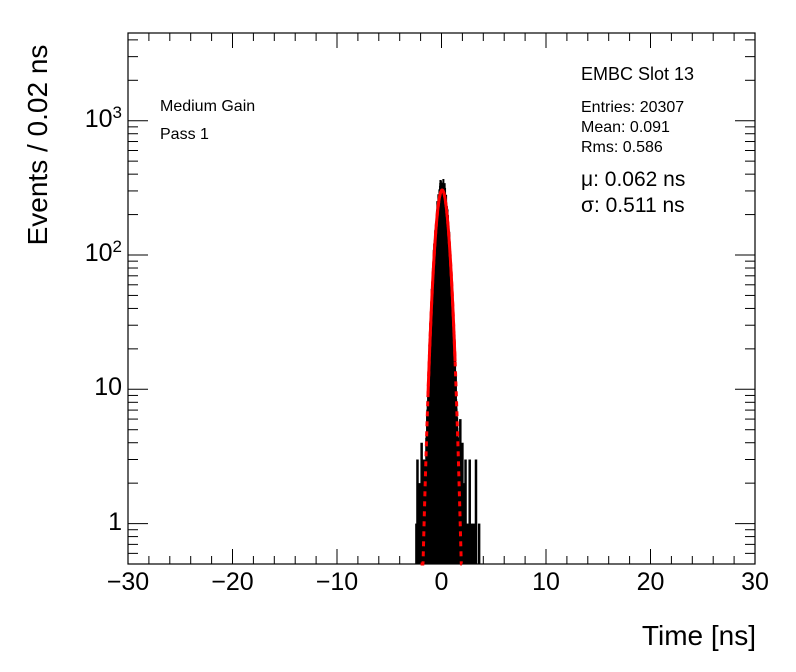 The image size is (796, 672). What do you see at coordinates (117, 246) in the screenshot?
I see `y-tick-label-exponent: 2` at bounding box center [117, 246].